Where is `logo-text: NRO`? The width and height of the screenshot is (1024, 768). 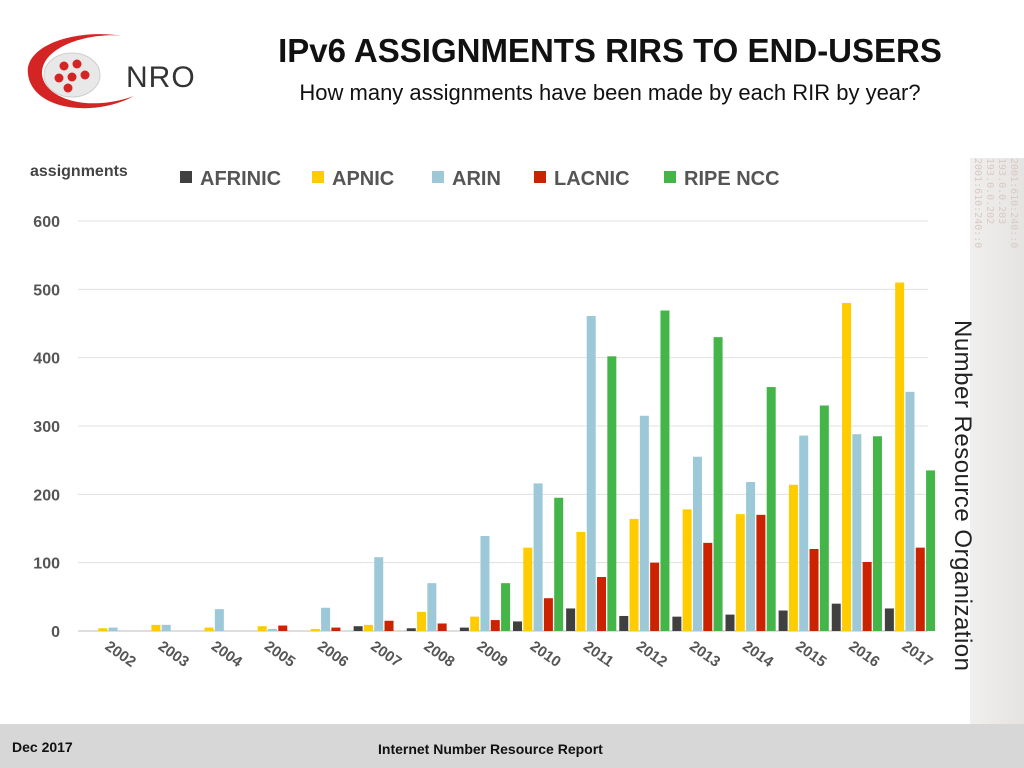 logo-text: NRO is located at coordinates (161, 77).